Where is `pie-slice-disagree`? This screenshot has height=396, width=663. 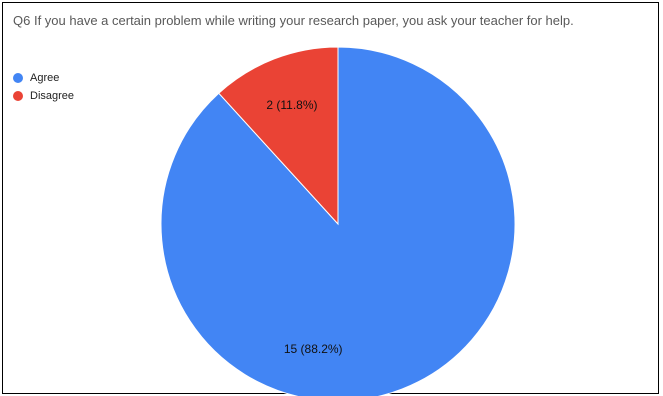
pie-slice-disagree is located at coordinates (278, 136).